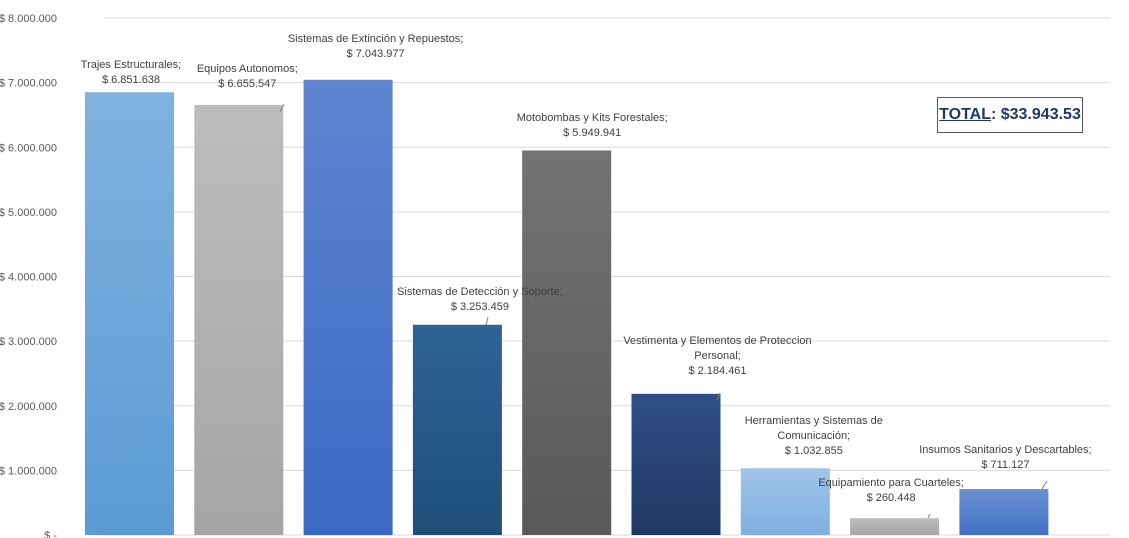  I want to click on total-label: TOTAL, so click(965, 114).